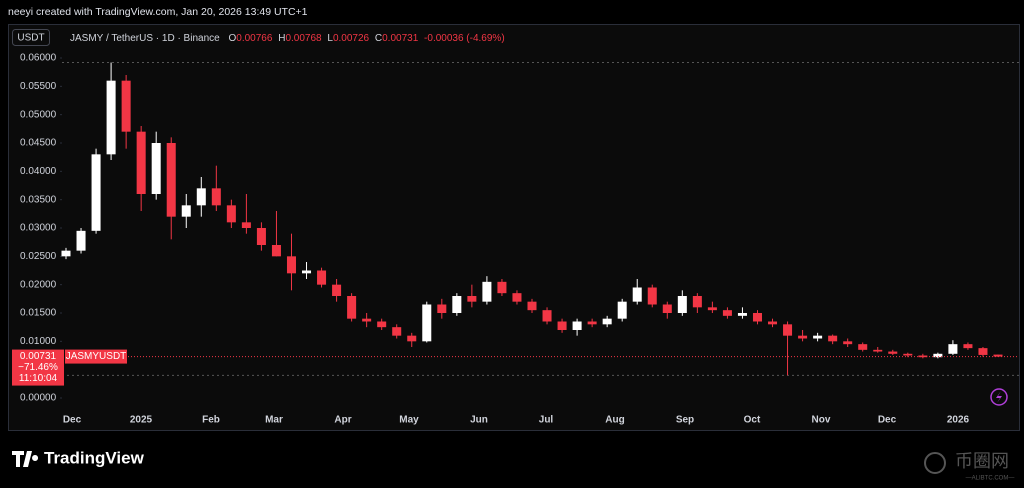 Image resolution: width=1024 pixels, height=488 pixels. Describe the element at coordinates (38, 398) in the screenshot. I see `y-tick-label: 0.00000` at that location.